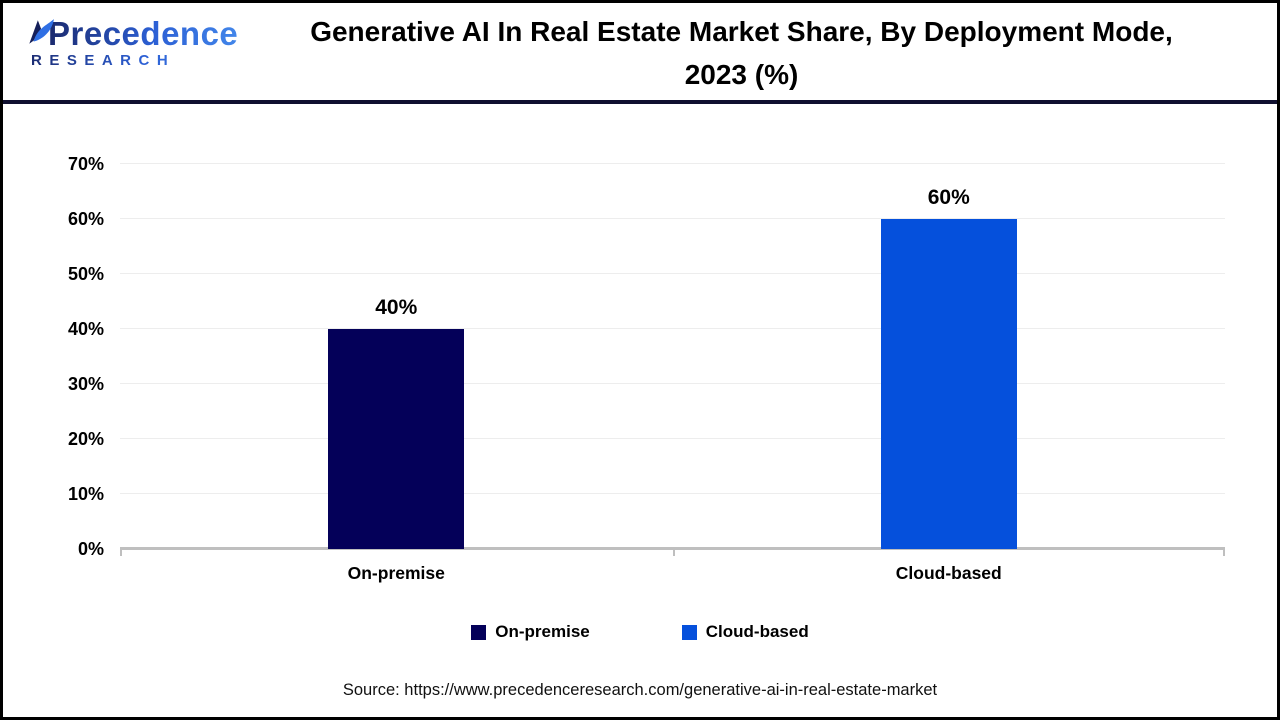 Image resolution: width=1280 pixels, height=720 pixels. Describe the element at coordinates (672, 576) in the screenshot. I see `x-axis-category-labels: On-premise Cloud-based` at that location.